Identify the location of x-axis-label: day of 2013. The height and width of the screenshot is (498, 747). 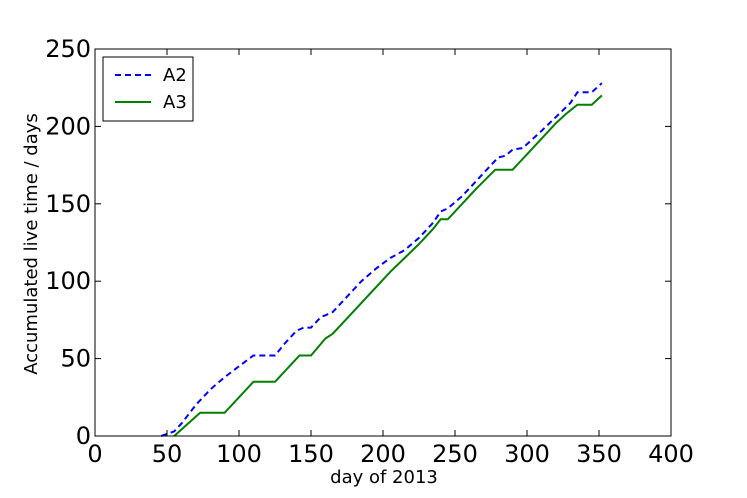
(384, 477).